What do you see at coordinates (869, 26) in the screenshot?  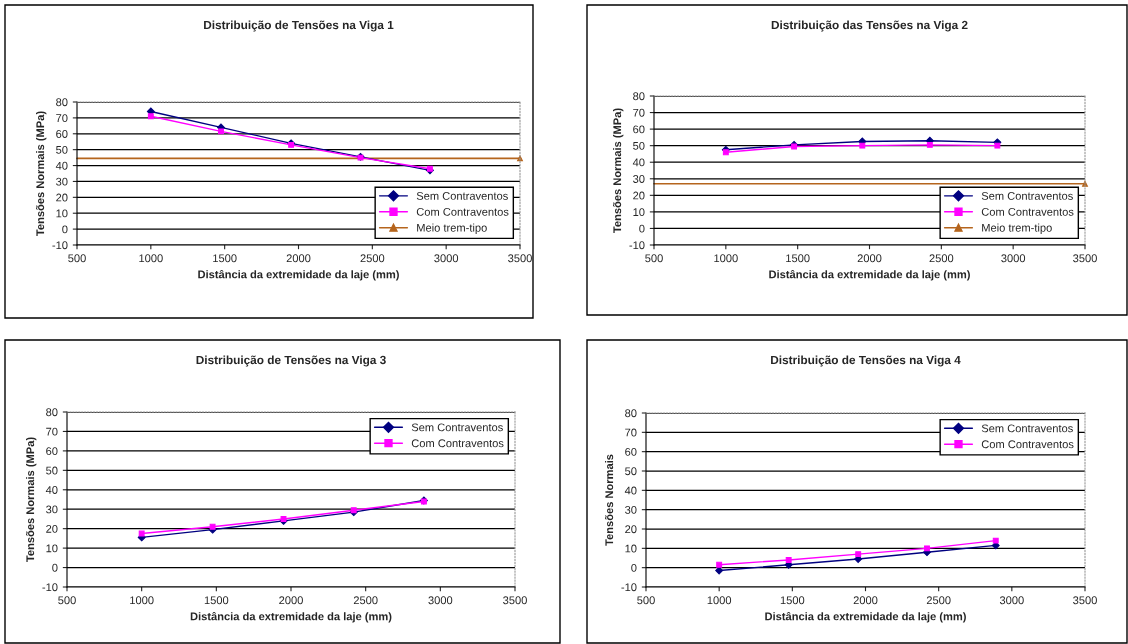 I see `chart-title: Distribuição das Tensões na Viga 2` at bounding box center [869, 26].